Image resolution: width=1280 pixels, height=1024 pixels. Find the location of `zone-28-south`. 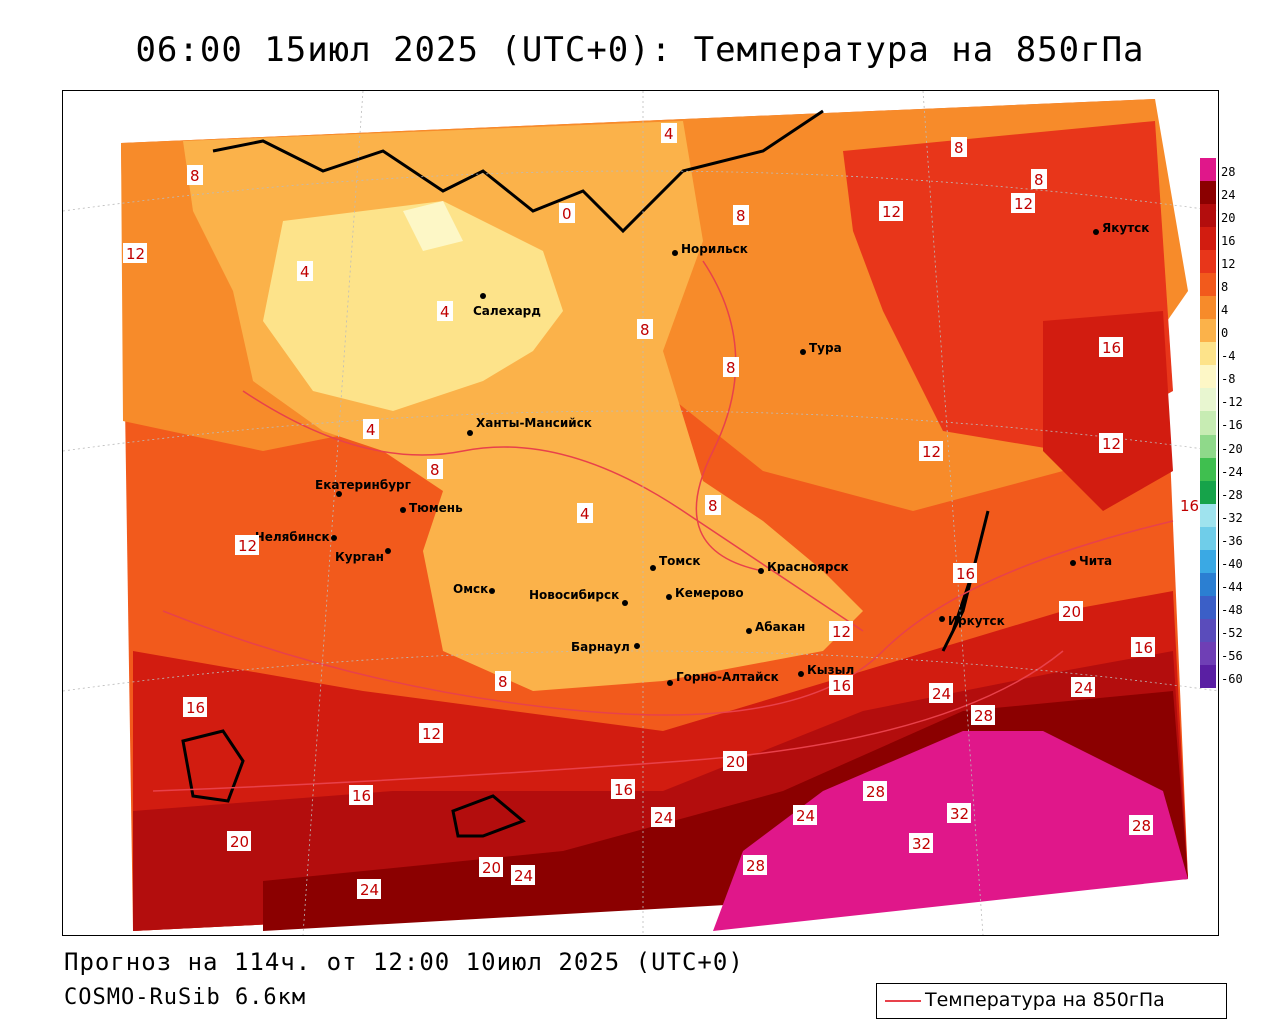

zone-28-south is located at coordinates (950, 831).